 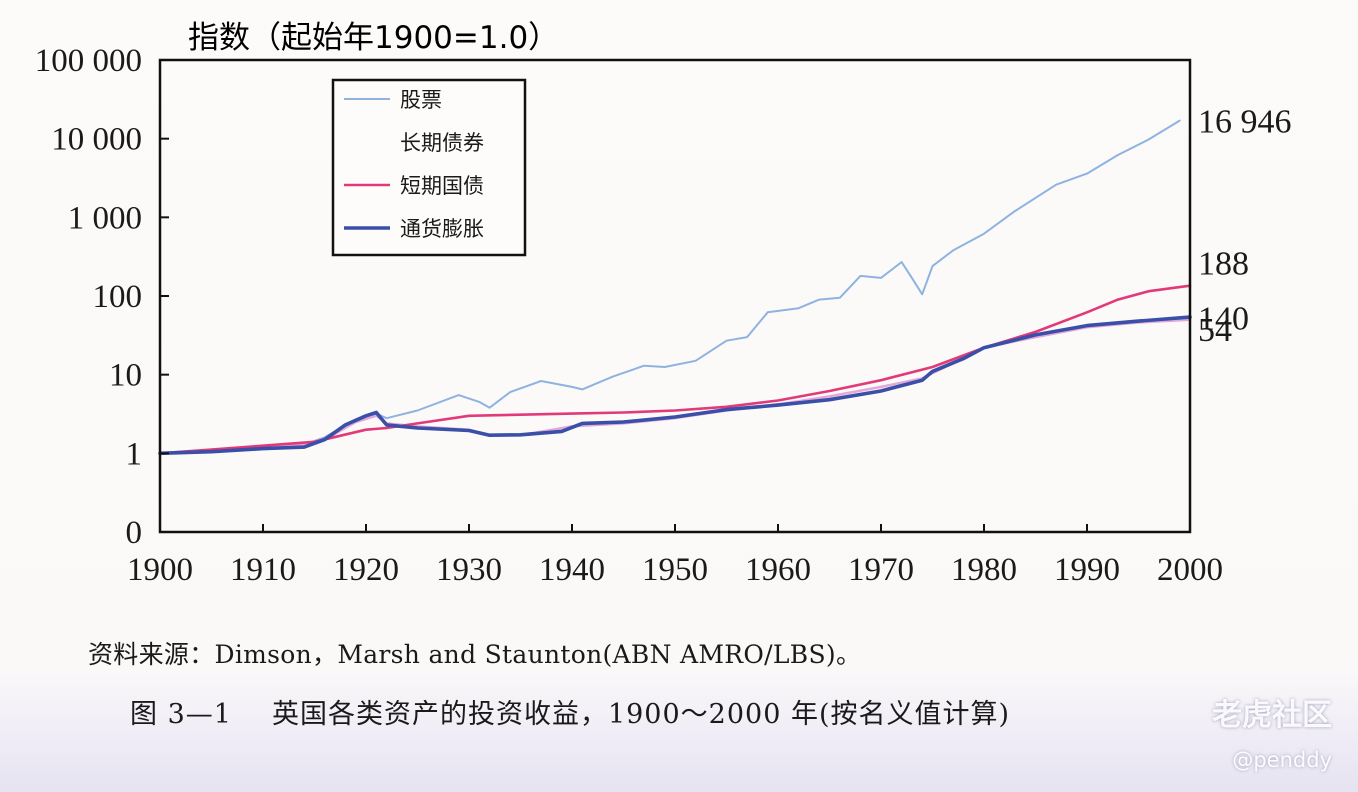 I want to click on x-tick-label: 1990, so click(x=1087, y=570).